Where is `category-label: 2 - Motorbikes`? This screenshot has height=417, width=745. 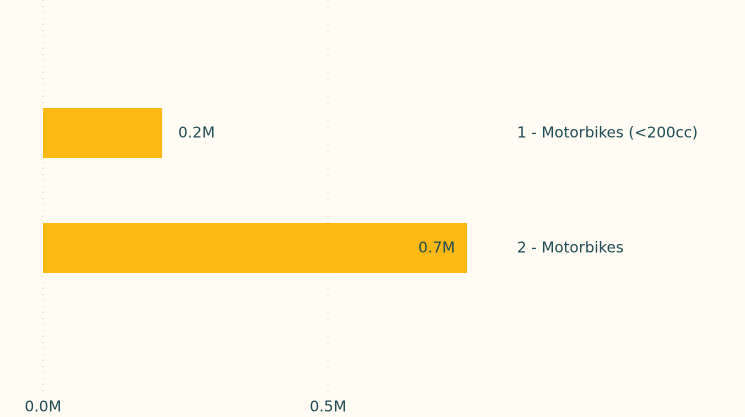
category-label: 2 - Motorbikes is located at coordinates (570, 248).